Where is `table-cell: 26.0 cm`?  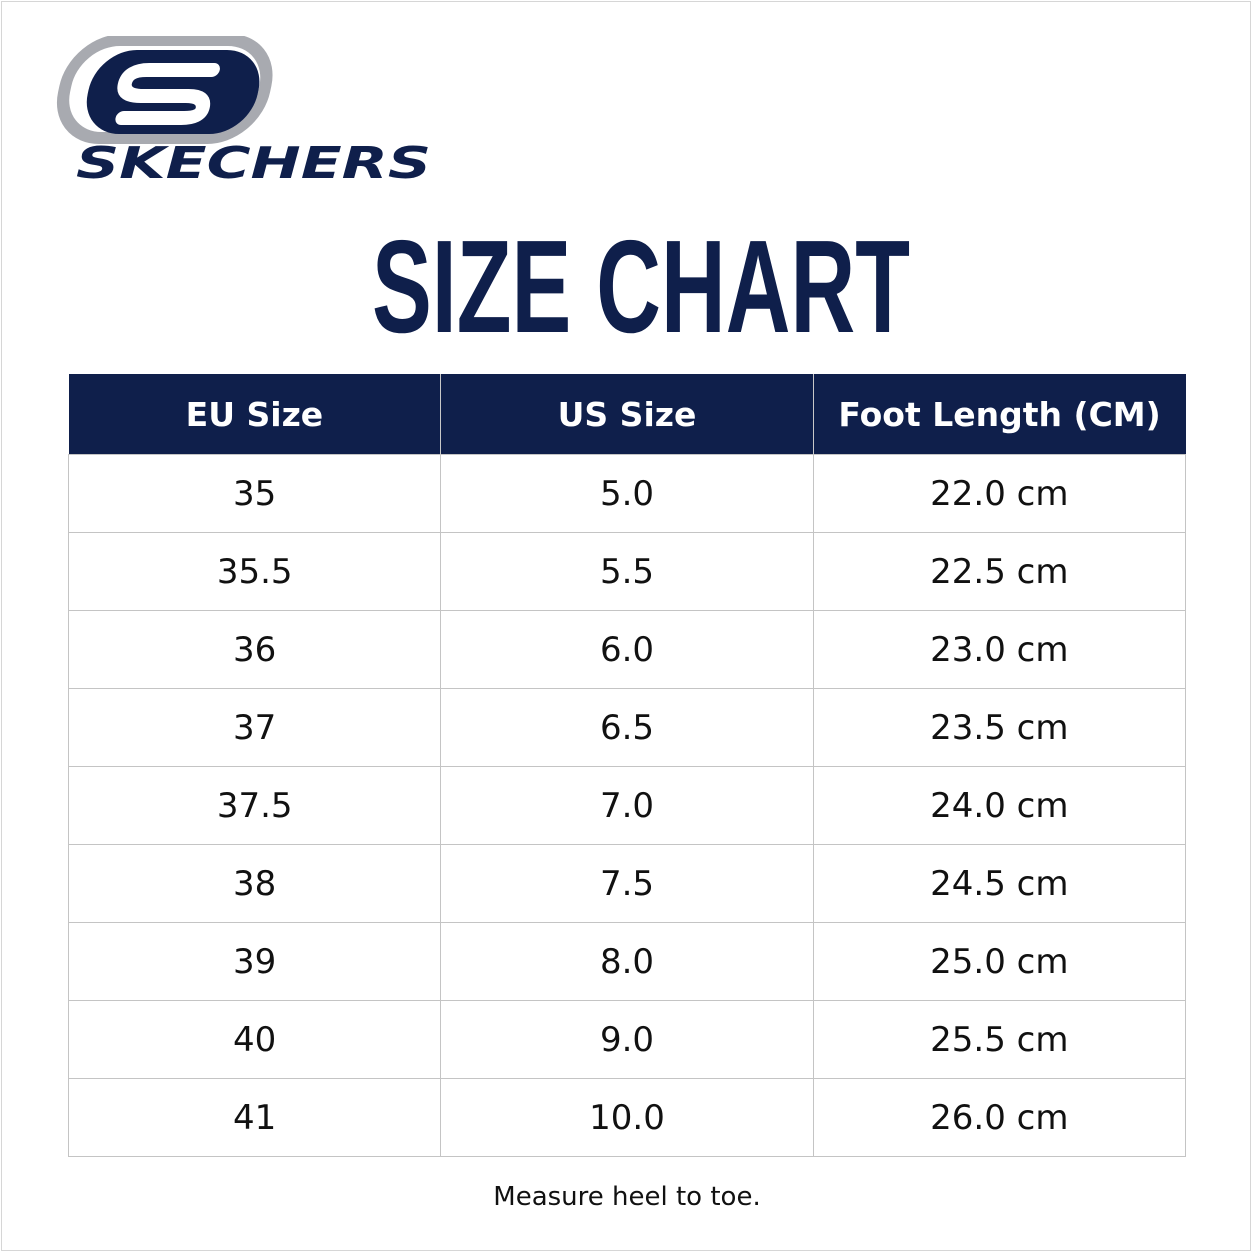
table-cell: 26.0 cm is located at coordinates (999, 1117).